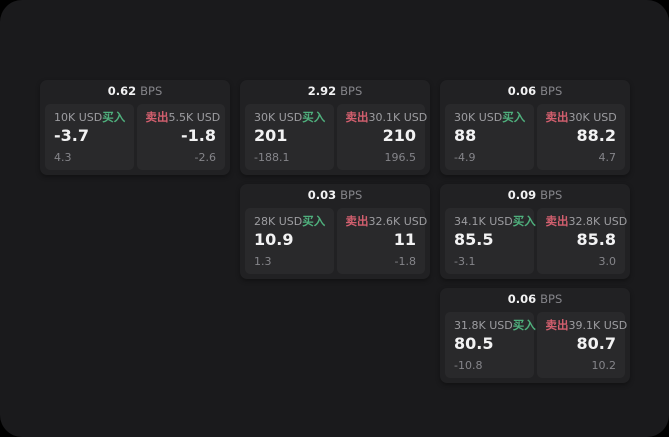 Image resolution: width=669 pixels, height=437 pixels. I want to click on sell-amount: 5.5K USD, so click(194, 117).